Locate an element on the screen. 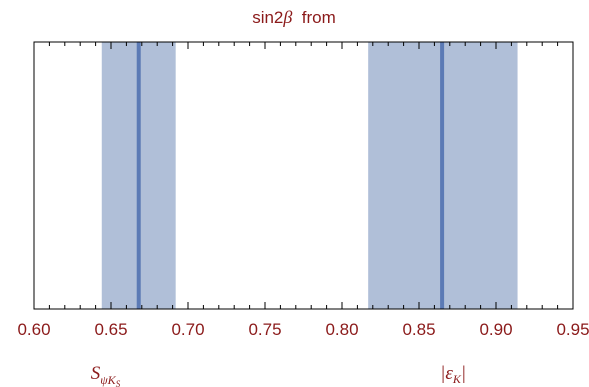 Image resolution: width=589 pixels, height=387 pixels. x-tick-label: 0.80 is located at coordinates (341, 329).